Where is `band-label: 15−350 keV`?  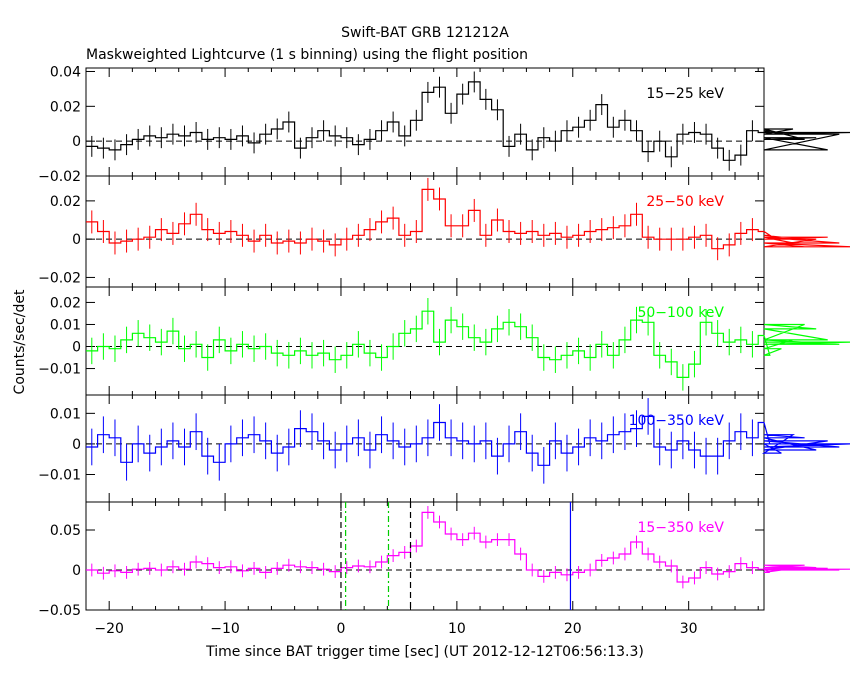 band-label: 15−350 keV is located at coordinates (680, 528).